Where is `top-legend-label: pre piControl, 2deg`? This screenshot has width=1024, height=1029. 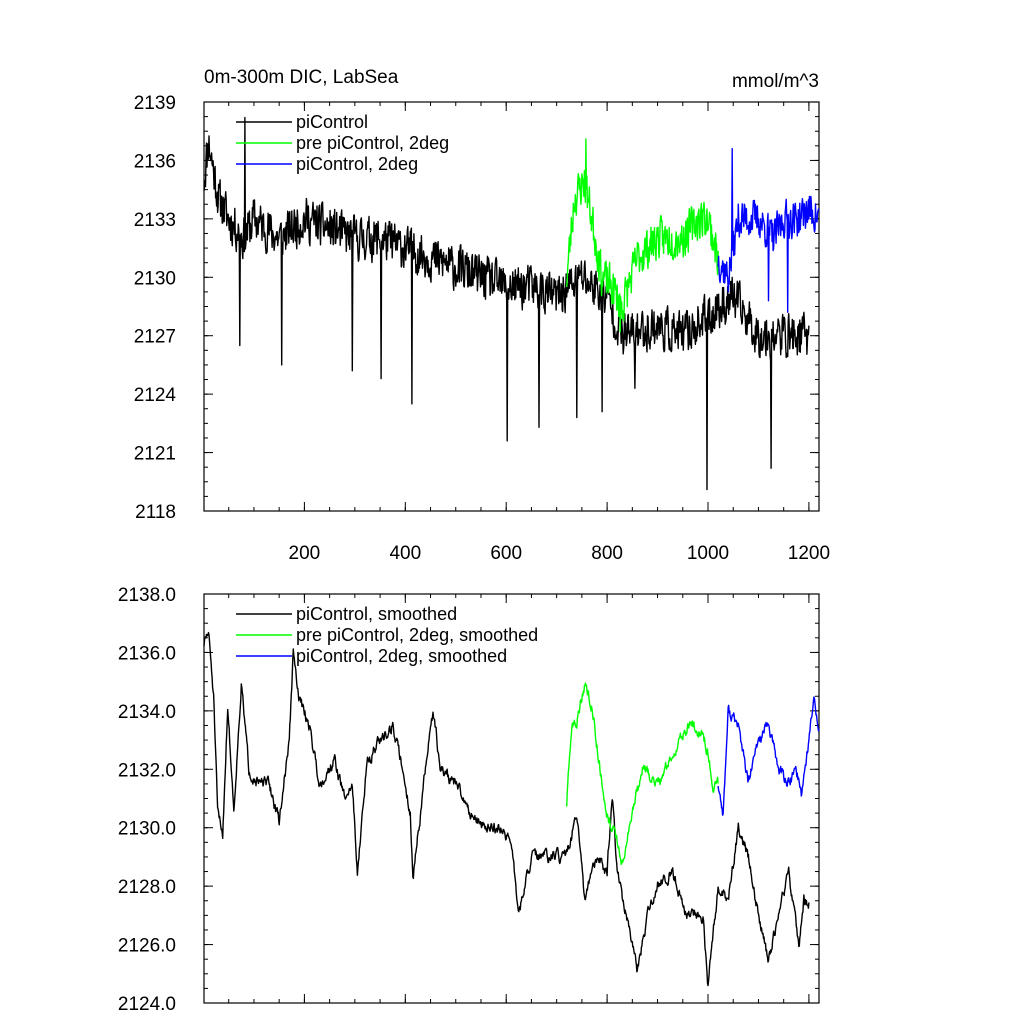 top-legend-label: pre piControl, 2deg is located at coordinates (372, 143).